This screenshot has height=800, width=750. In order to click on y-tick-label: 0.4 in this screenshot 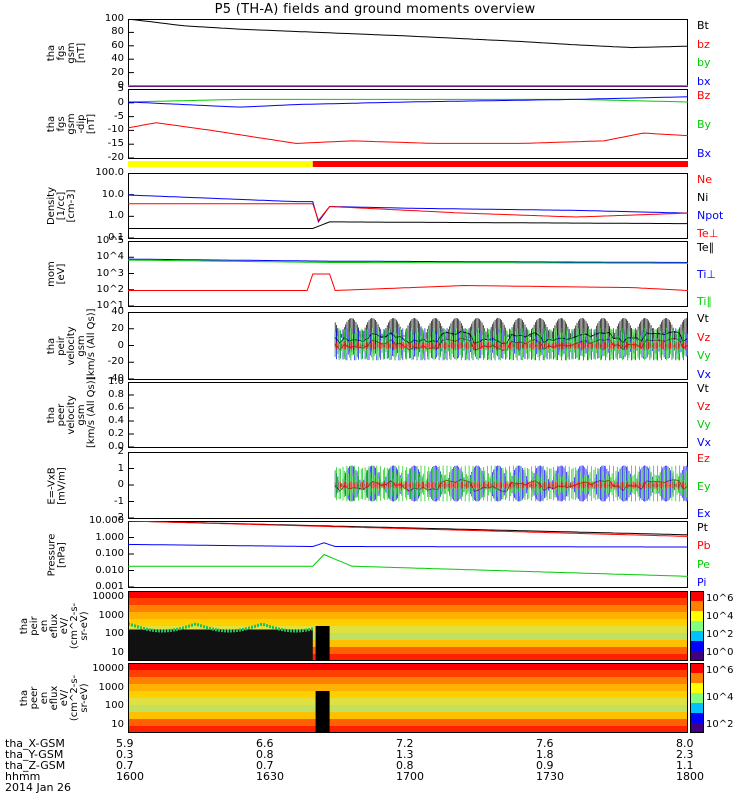, I will do `click(116, 420)`.